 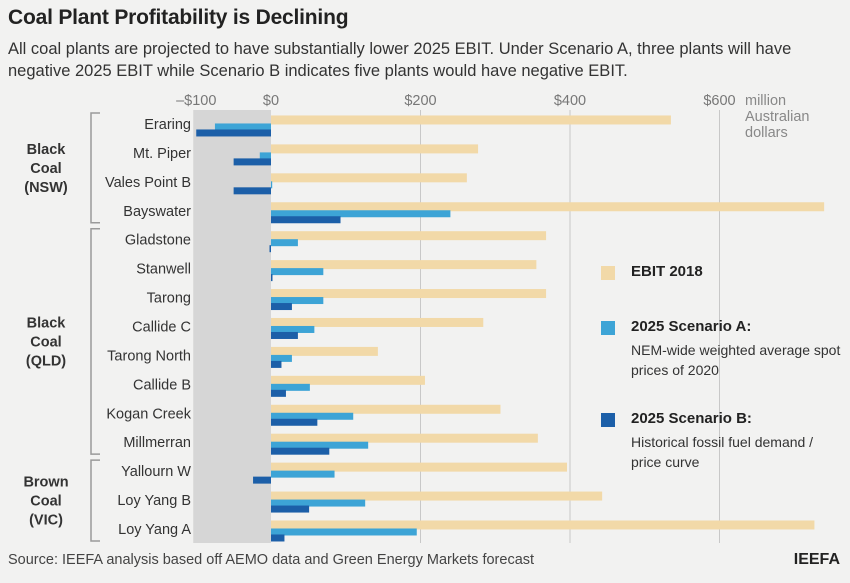 What do you see at coordinates (276, 364) in the screenshot?
I see `bar-2025-scenario-b-tarong-north` at bounding box center [276, 364].